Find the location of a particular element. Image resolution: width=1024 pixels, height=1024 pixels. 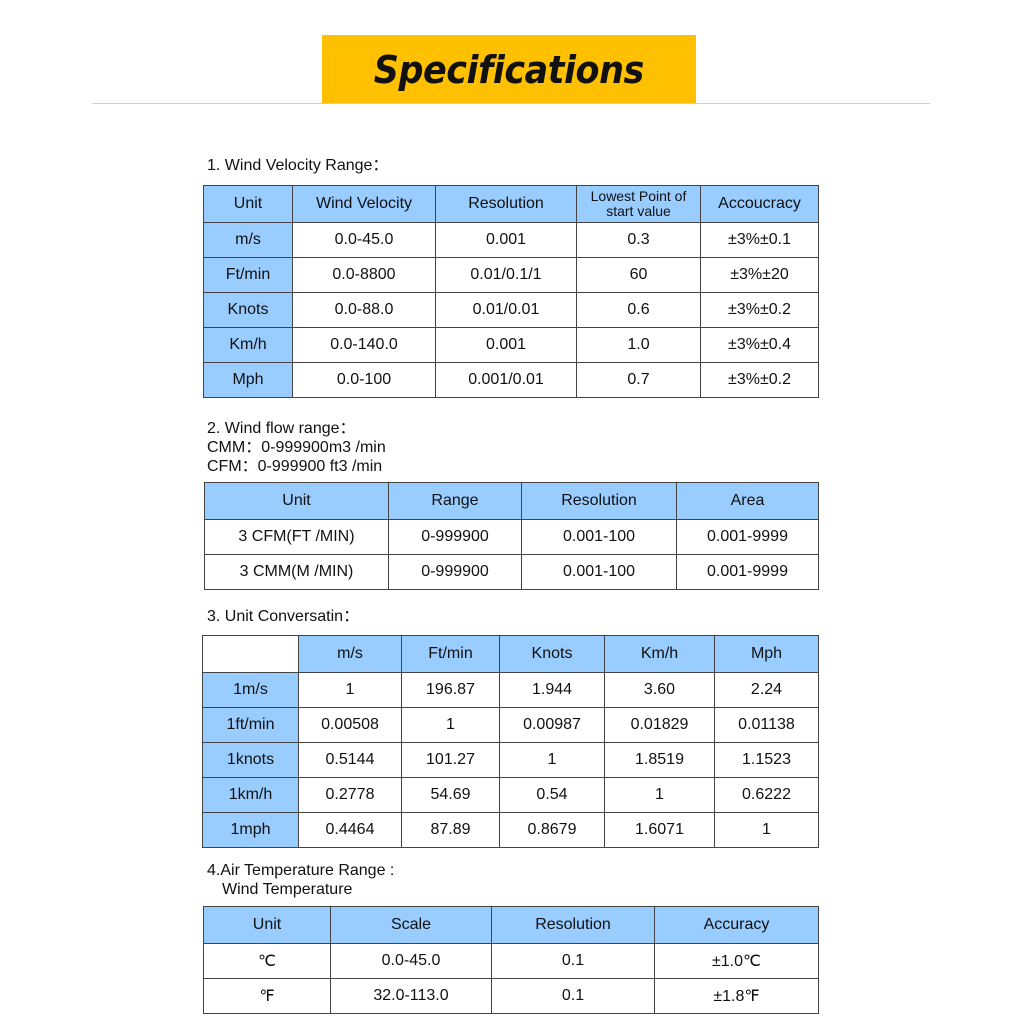

table-row: 1knots 0.5144 101.27 1 1.8519 1.1523 is located at coordinates (510, 760).